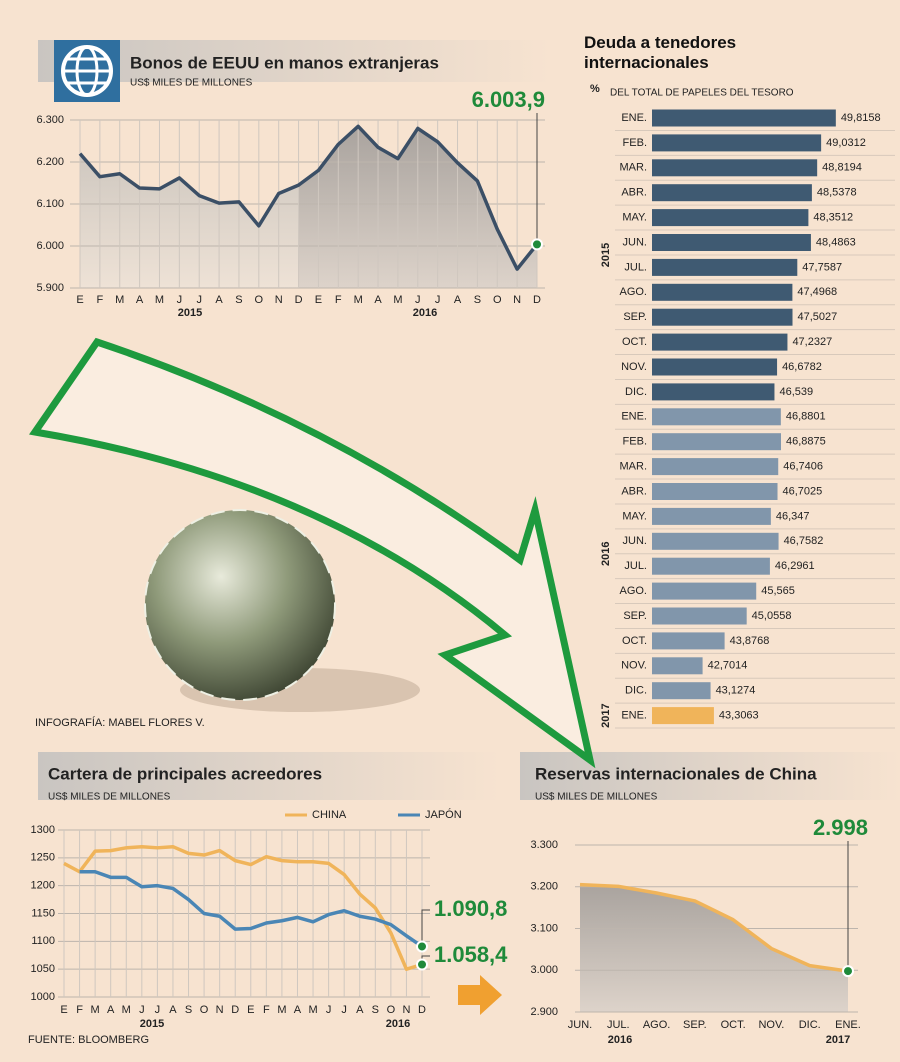 The height and width of the screenshot is (1062, 900). I want to click on source: FUENTE: BLOOMBERG, so click(88, 1040).